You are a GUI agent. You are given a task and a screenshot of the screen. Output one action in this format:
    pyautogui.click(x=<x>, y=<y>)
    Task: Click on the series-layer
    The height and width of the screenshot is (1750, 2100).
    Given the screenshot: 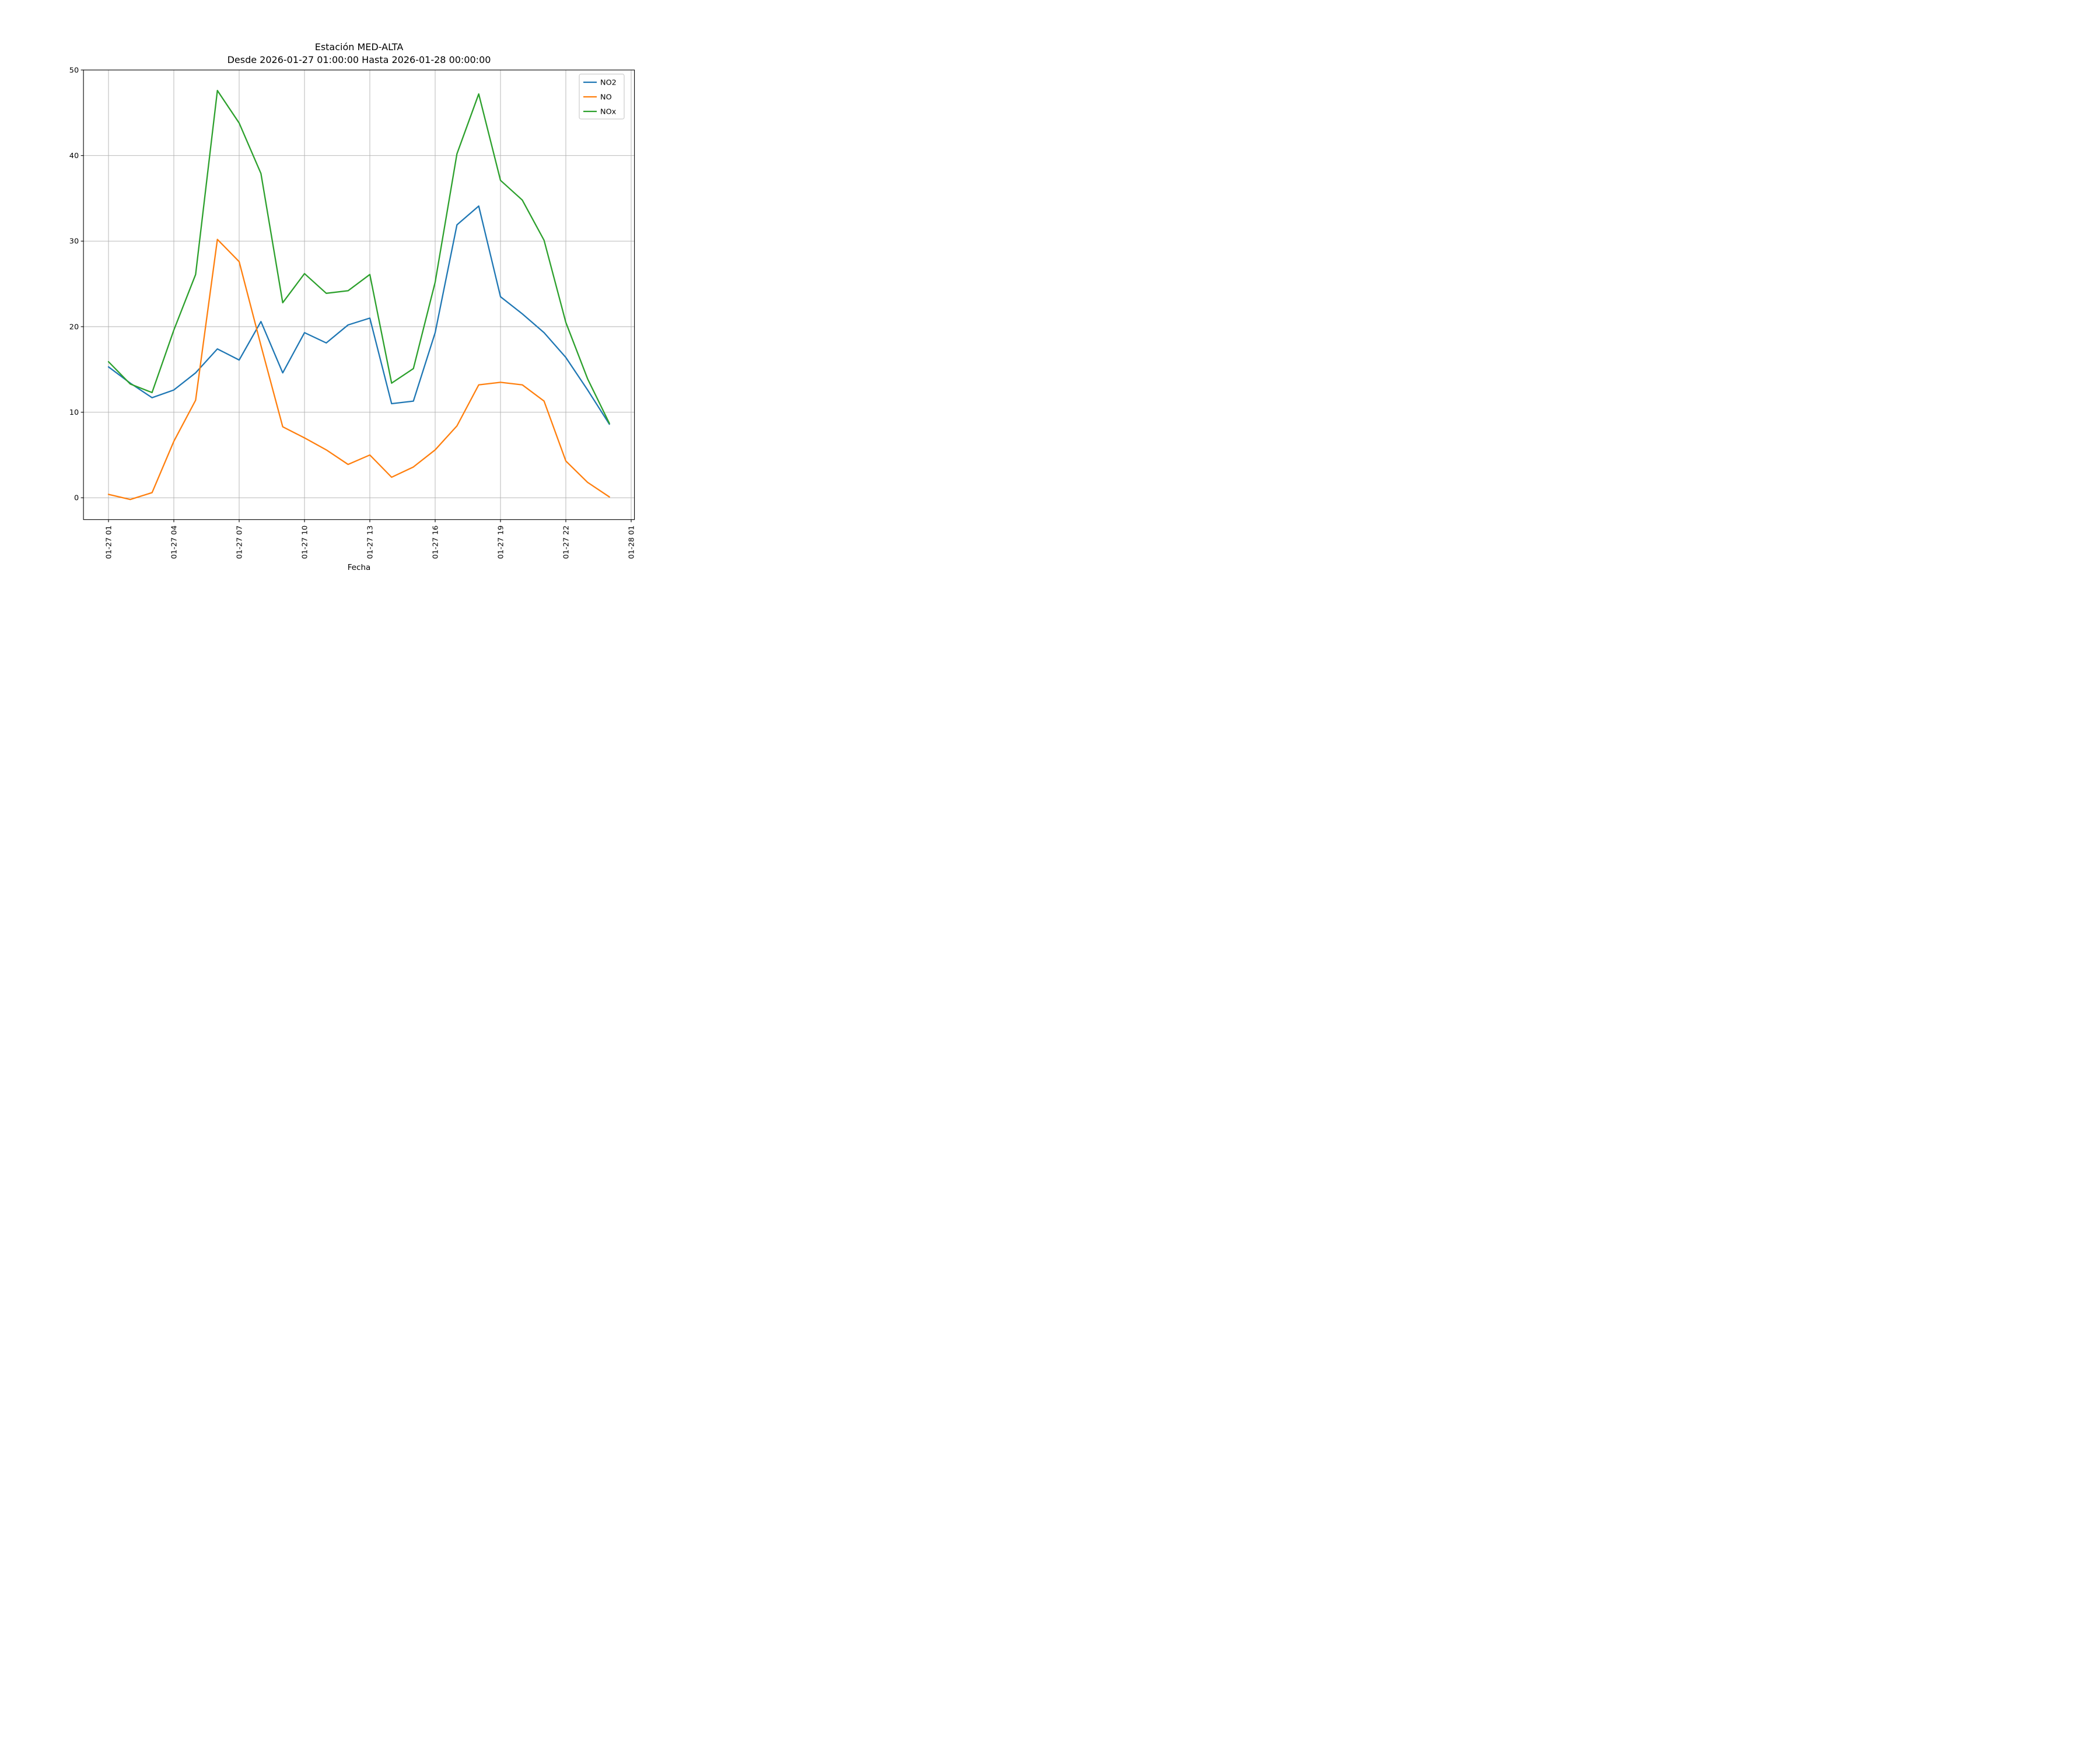 What is the action you would take?
    pyautogui.click(x=358, y=295)
    